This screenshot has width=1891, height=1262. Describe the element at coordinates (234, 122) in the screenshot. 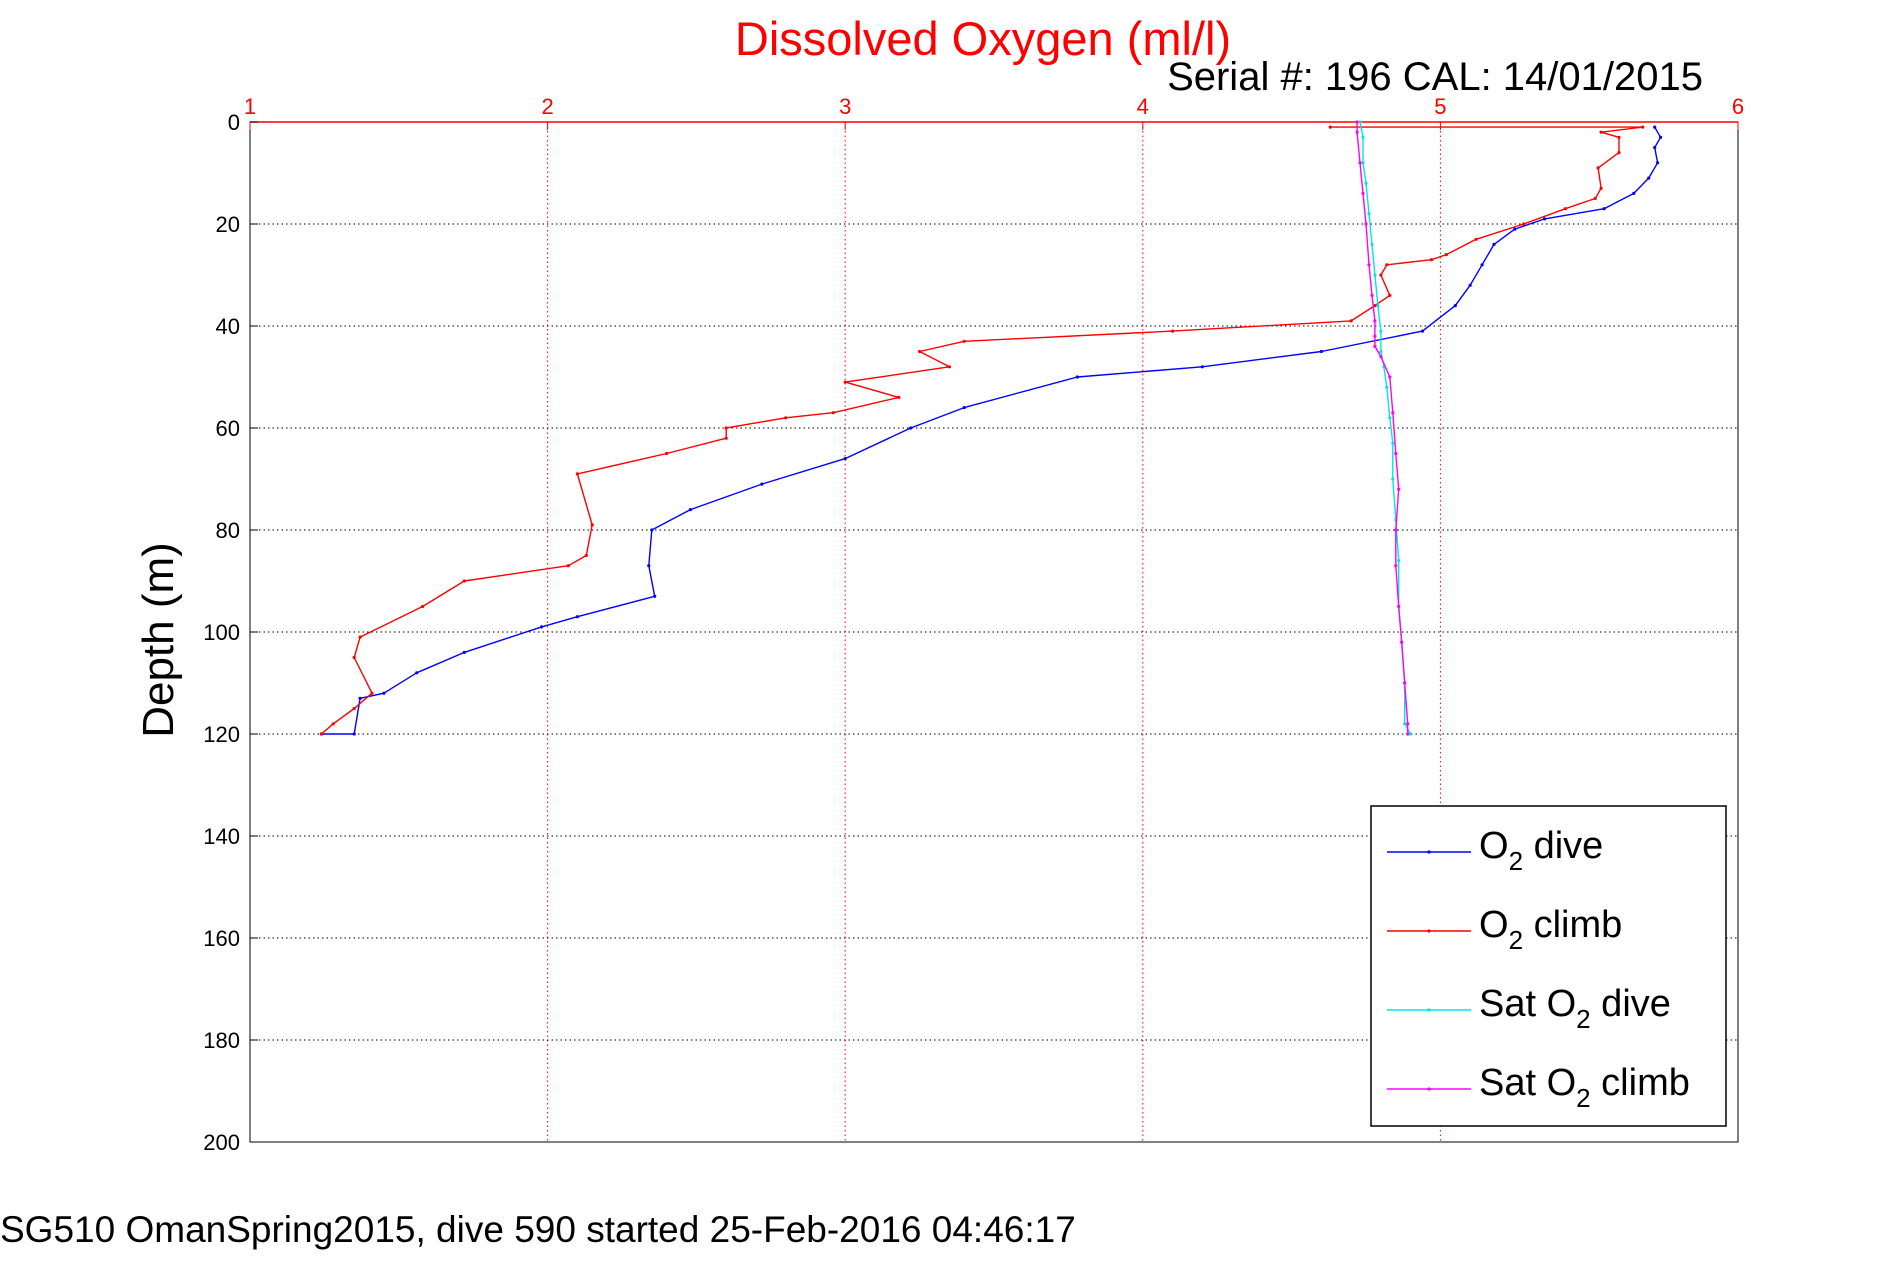

I see `y-tick-label: 0` at that location.